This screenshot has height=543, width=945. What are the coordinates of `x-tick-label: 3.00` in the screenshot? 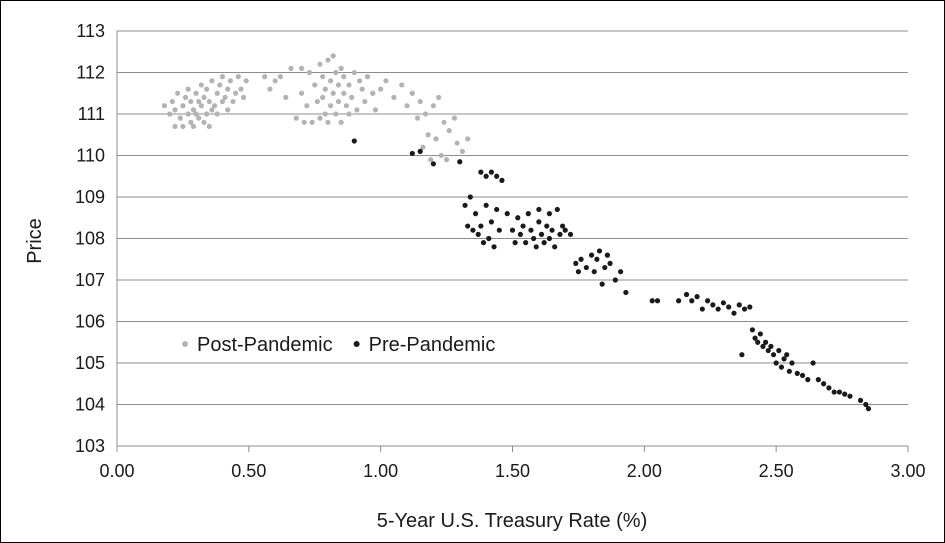 It's located at (907, 471).